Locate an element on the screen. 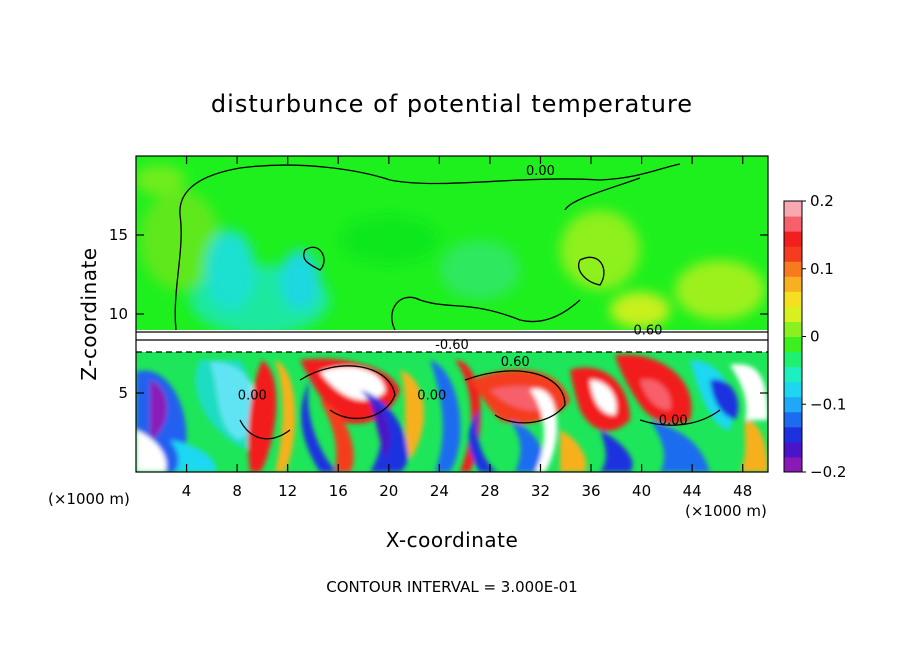 The width and height of the screenshot is (904, 654). x-axis-title: X-coordinate is located at coordinates (452, 540).